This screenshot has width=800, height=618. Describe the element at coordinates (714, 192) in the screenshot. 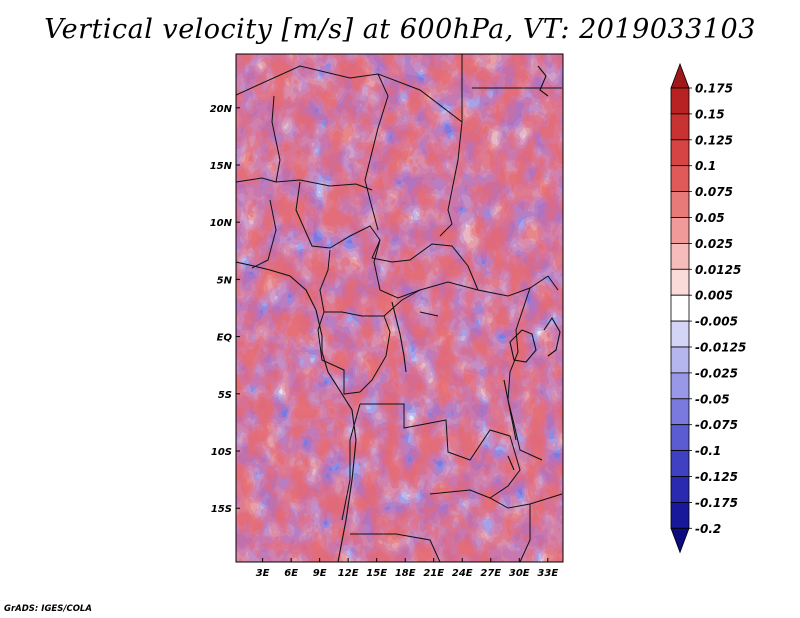

I see `colorbar-label: 0.075` at that location.